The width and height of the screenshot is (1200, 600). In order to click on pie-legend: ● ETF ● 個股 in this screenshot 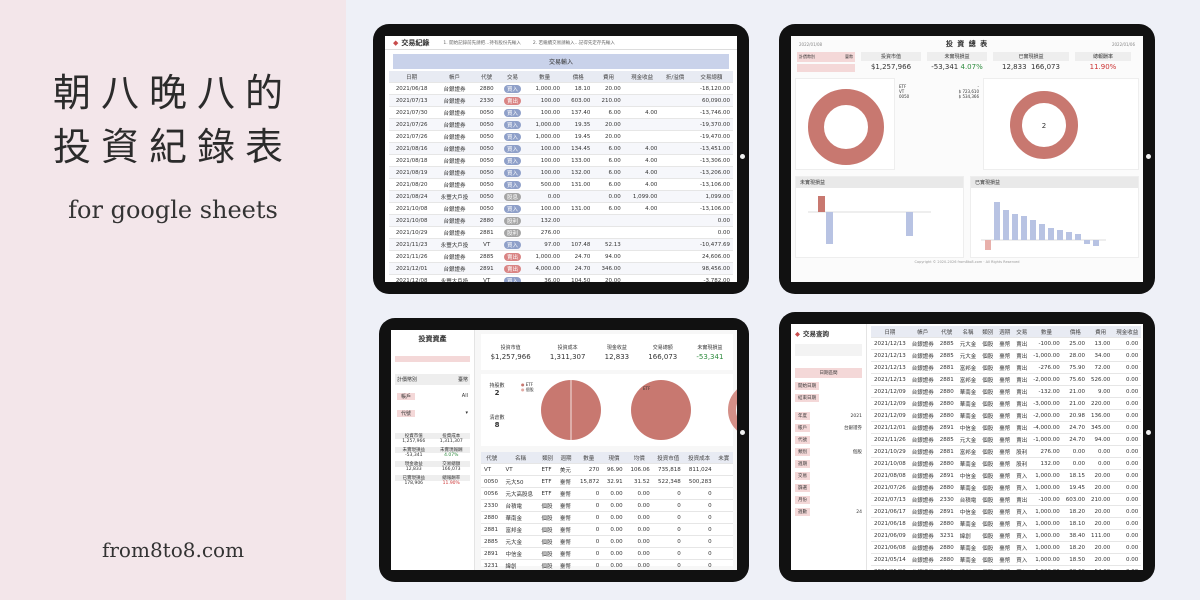, I will do `click(527, 387)`.